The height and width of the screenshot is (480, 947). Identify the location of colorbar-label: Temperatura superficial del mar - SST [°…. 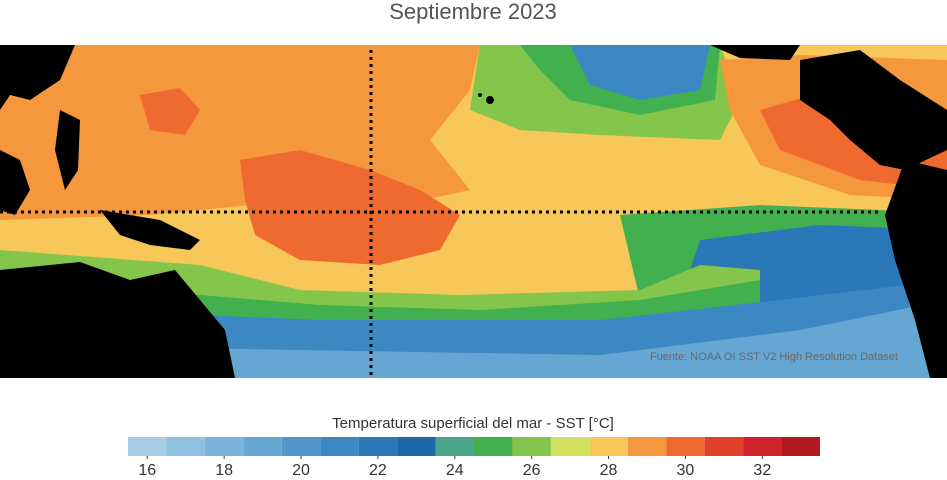
(473, 423).